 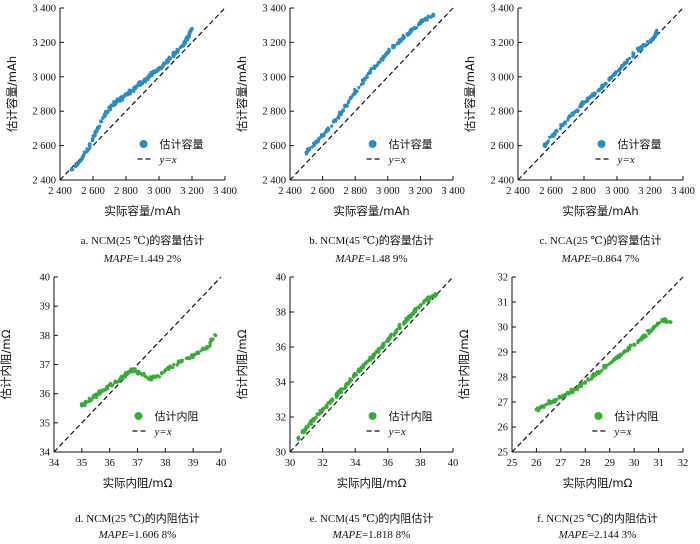 I want to click on y-tick-label: 38, so click(x=45, y=336).